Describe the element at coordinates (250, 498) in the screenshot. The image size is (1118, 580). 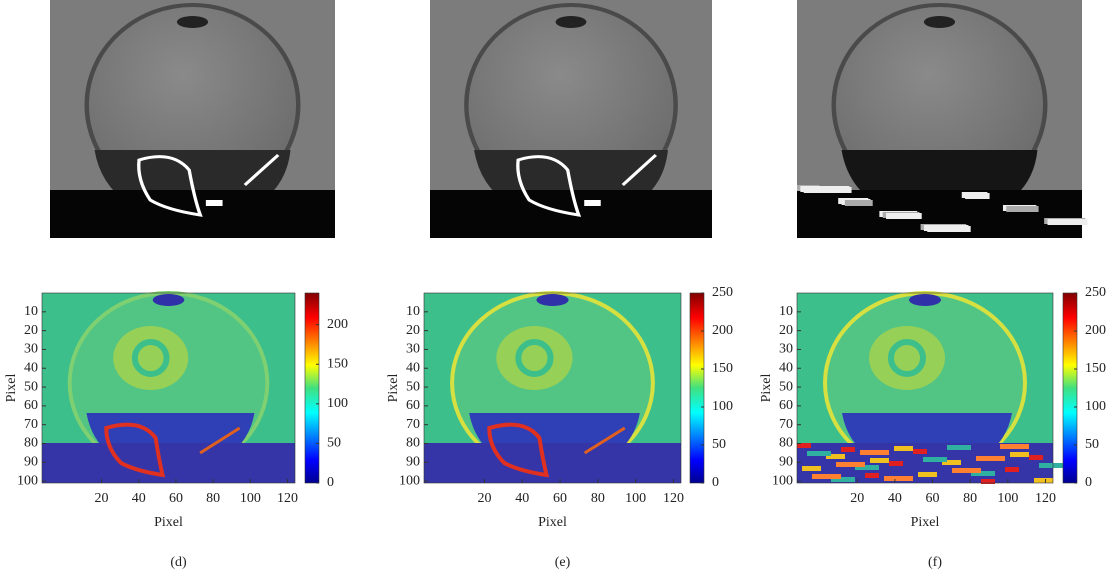
I see `x-tick-label: 100` at that location.